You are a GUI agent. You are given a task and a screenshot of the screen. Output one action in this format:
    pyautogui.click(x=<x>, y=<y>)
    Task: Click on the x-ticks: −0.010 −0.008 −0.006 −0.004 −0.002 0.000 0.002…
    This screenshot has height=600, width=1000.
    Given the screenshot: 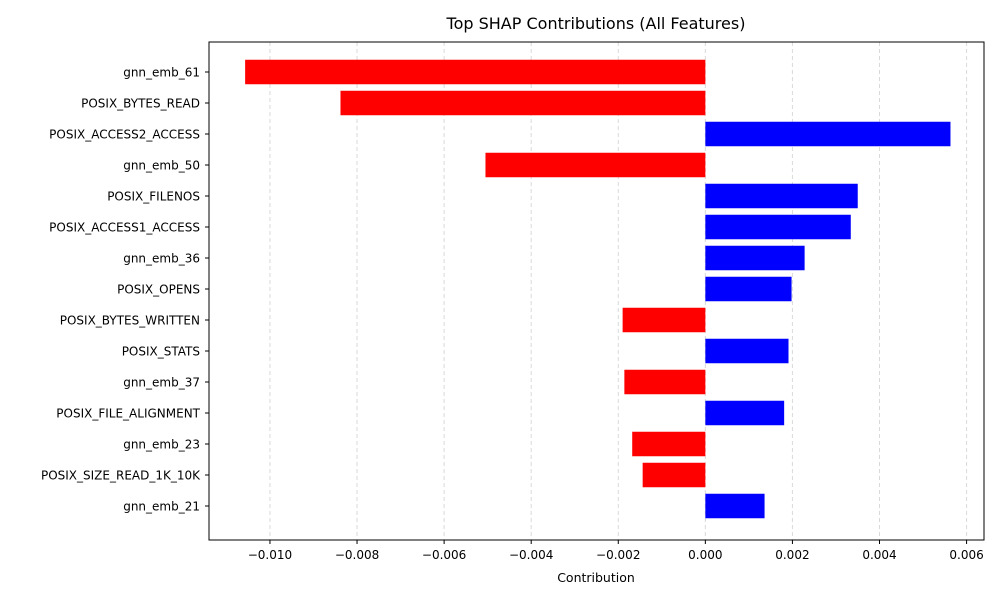 What is the action you would take?
    pyautogui.click(x=616, y=551)
    